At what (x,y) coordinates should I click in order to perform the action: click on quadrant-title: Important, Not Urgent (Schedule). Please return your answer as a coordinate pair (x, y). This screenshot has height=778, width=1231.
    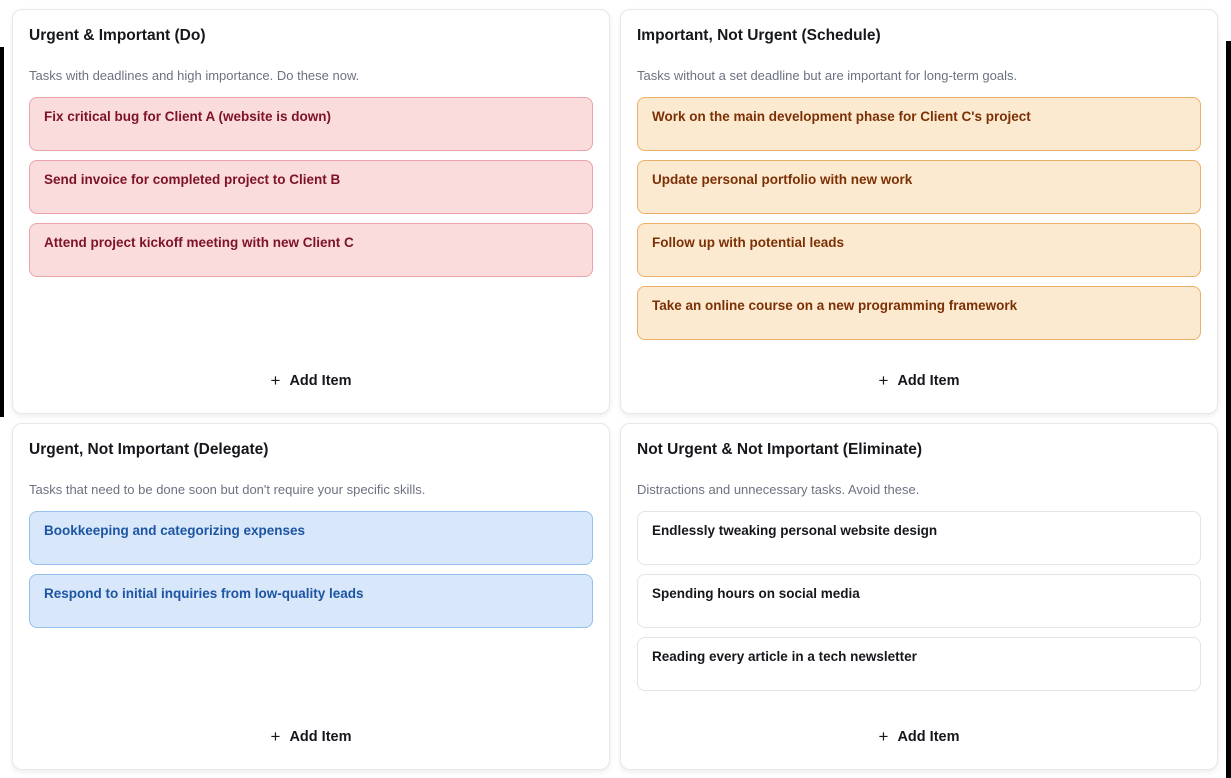
    Looking at the image, I should click on (759, 35).